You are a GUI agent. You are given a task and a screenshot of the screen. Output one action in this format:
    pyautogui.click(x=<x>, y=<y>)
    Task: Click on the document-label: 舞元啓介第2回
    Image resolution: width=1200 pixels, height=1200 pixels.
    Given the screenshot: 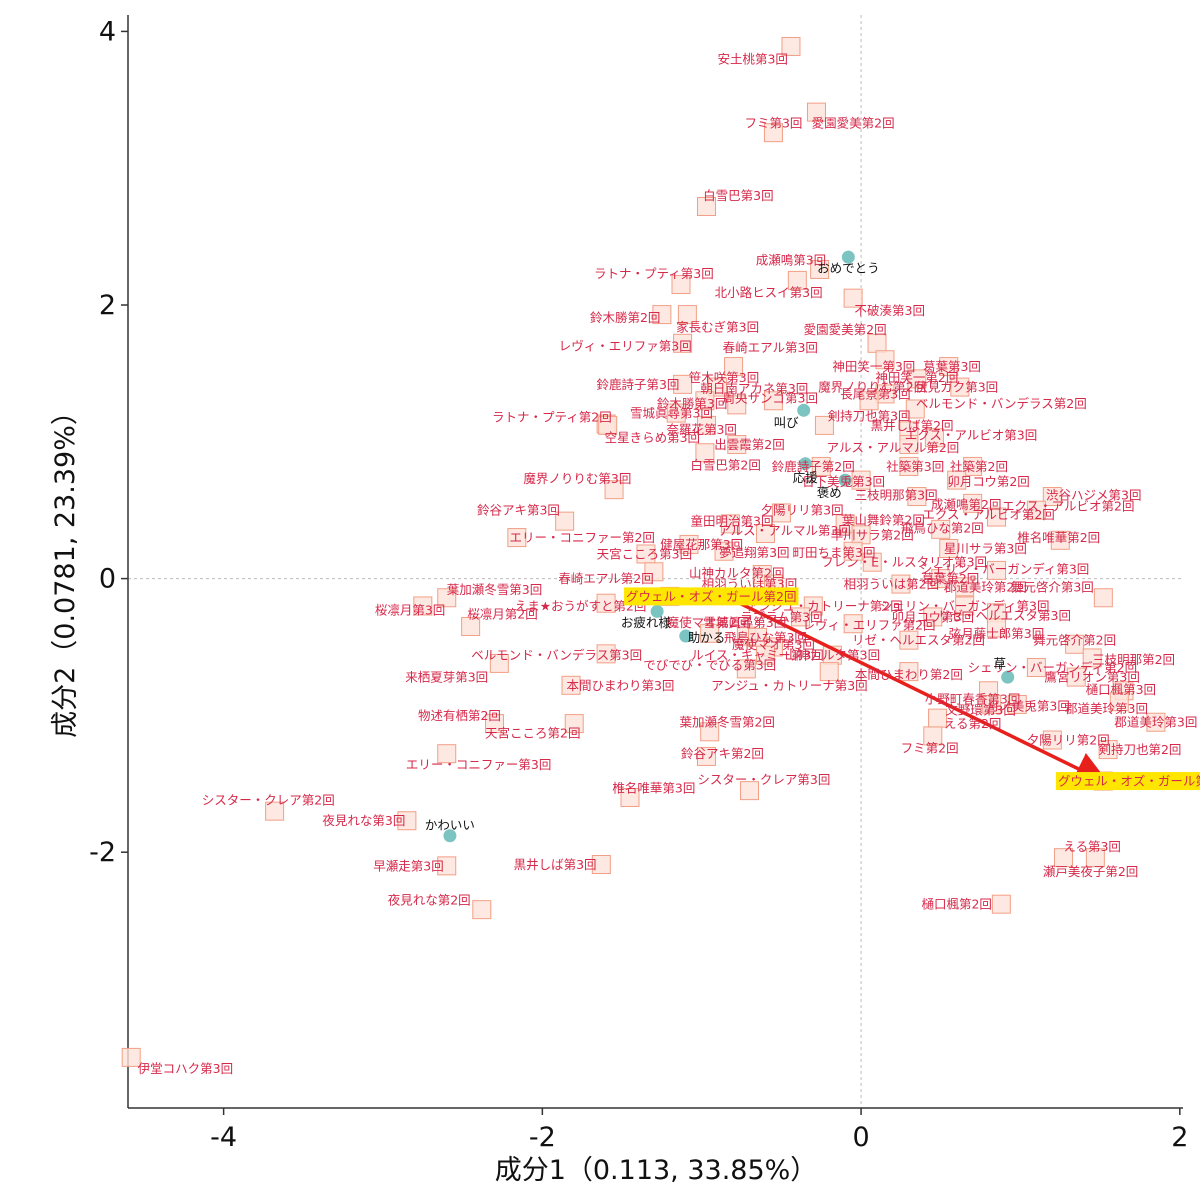 What is the action you would take?
    pyautogui.click(x=1074, y=640)
    